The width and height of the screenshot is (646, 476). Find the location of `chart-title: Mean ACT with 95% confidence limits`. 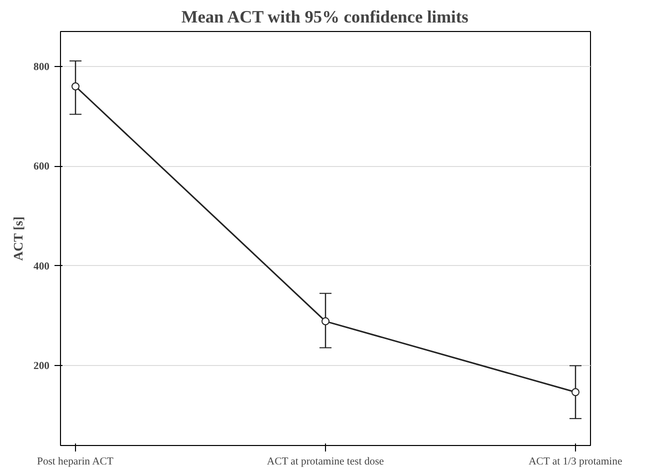

chart-title: Mean ACT with 95% confidence limits is located at coordinates (325, 17).